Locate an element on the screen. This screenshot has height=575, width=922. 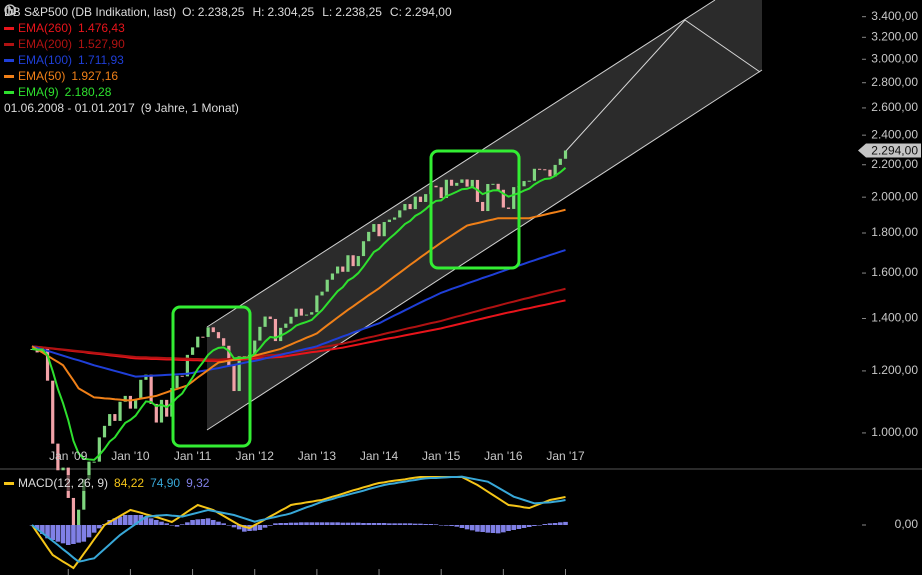
macd-legend: MACD(12, 26, 9) 84,22 74,90 9,32 is located at coordinates (112, 483).